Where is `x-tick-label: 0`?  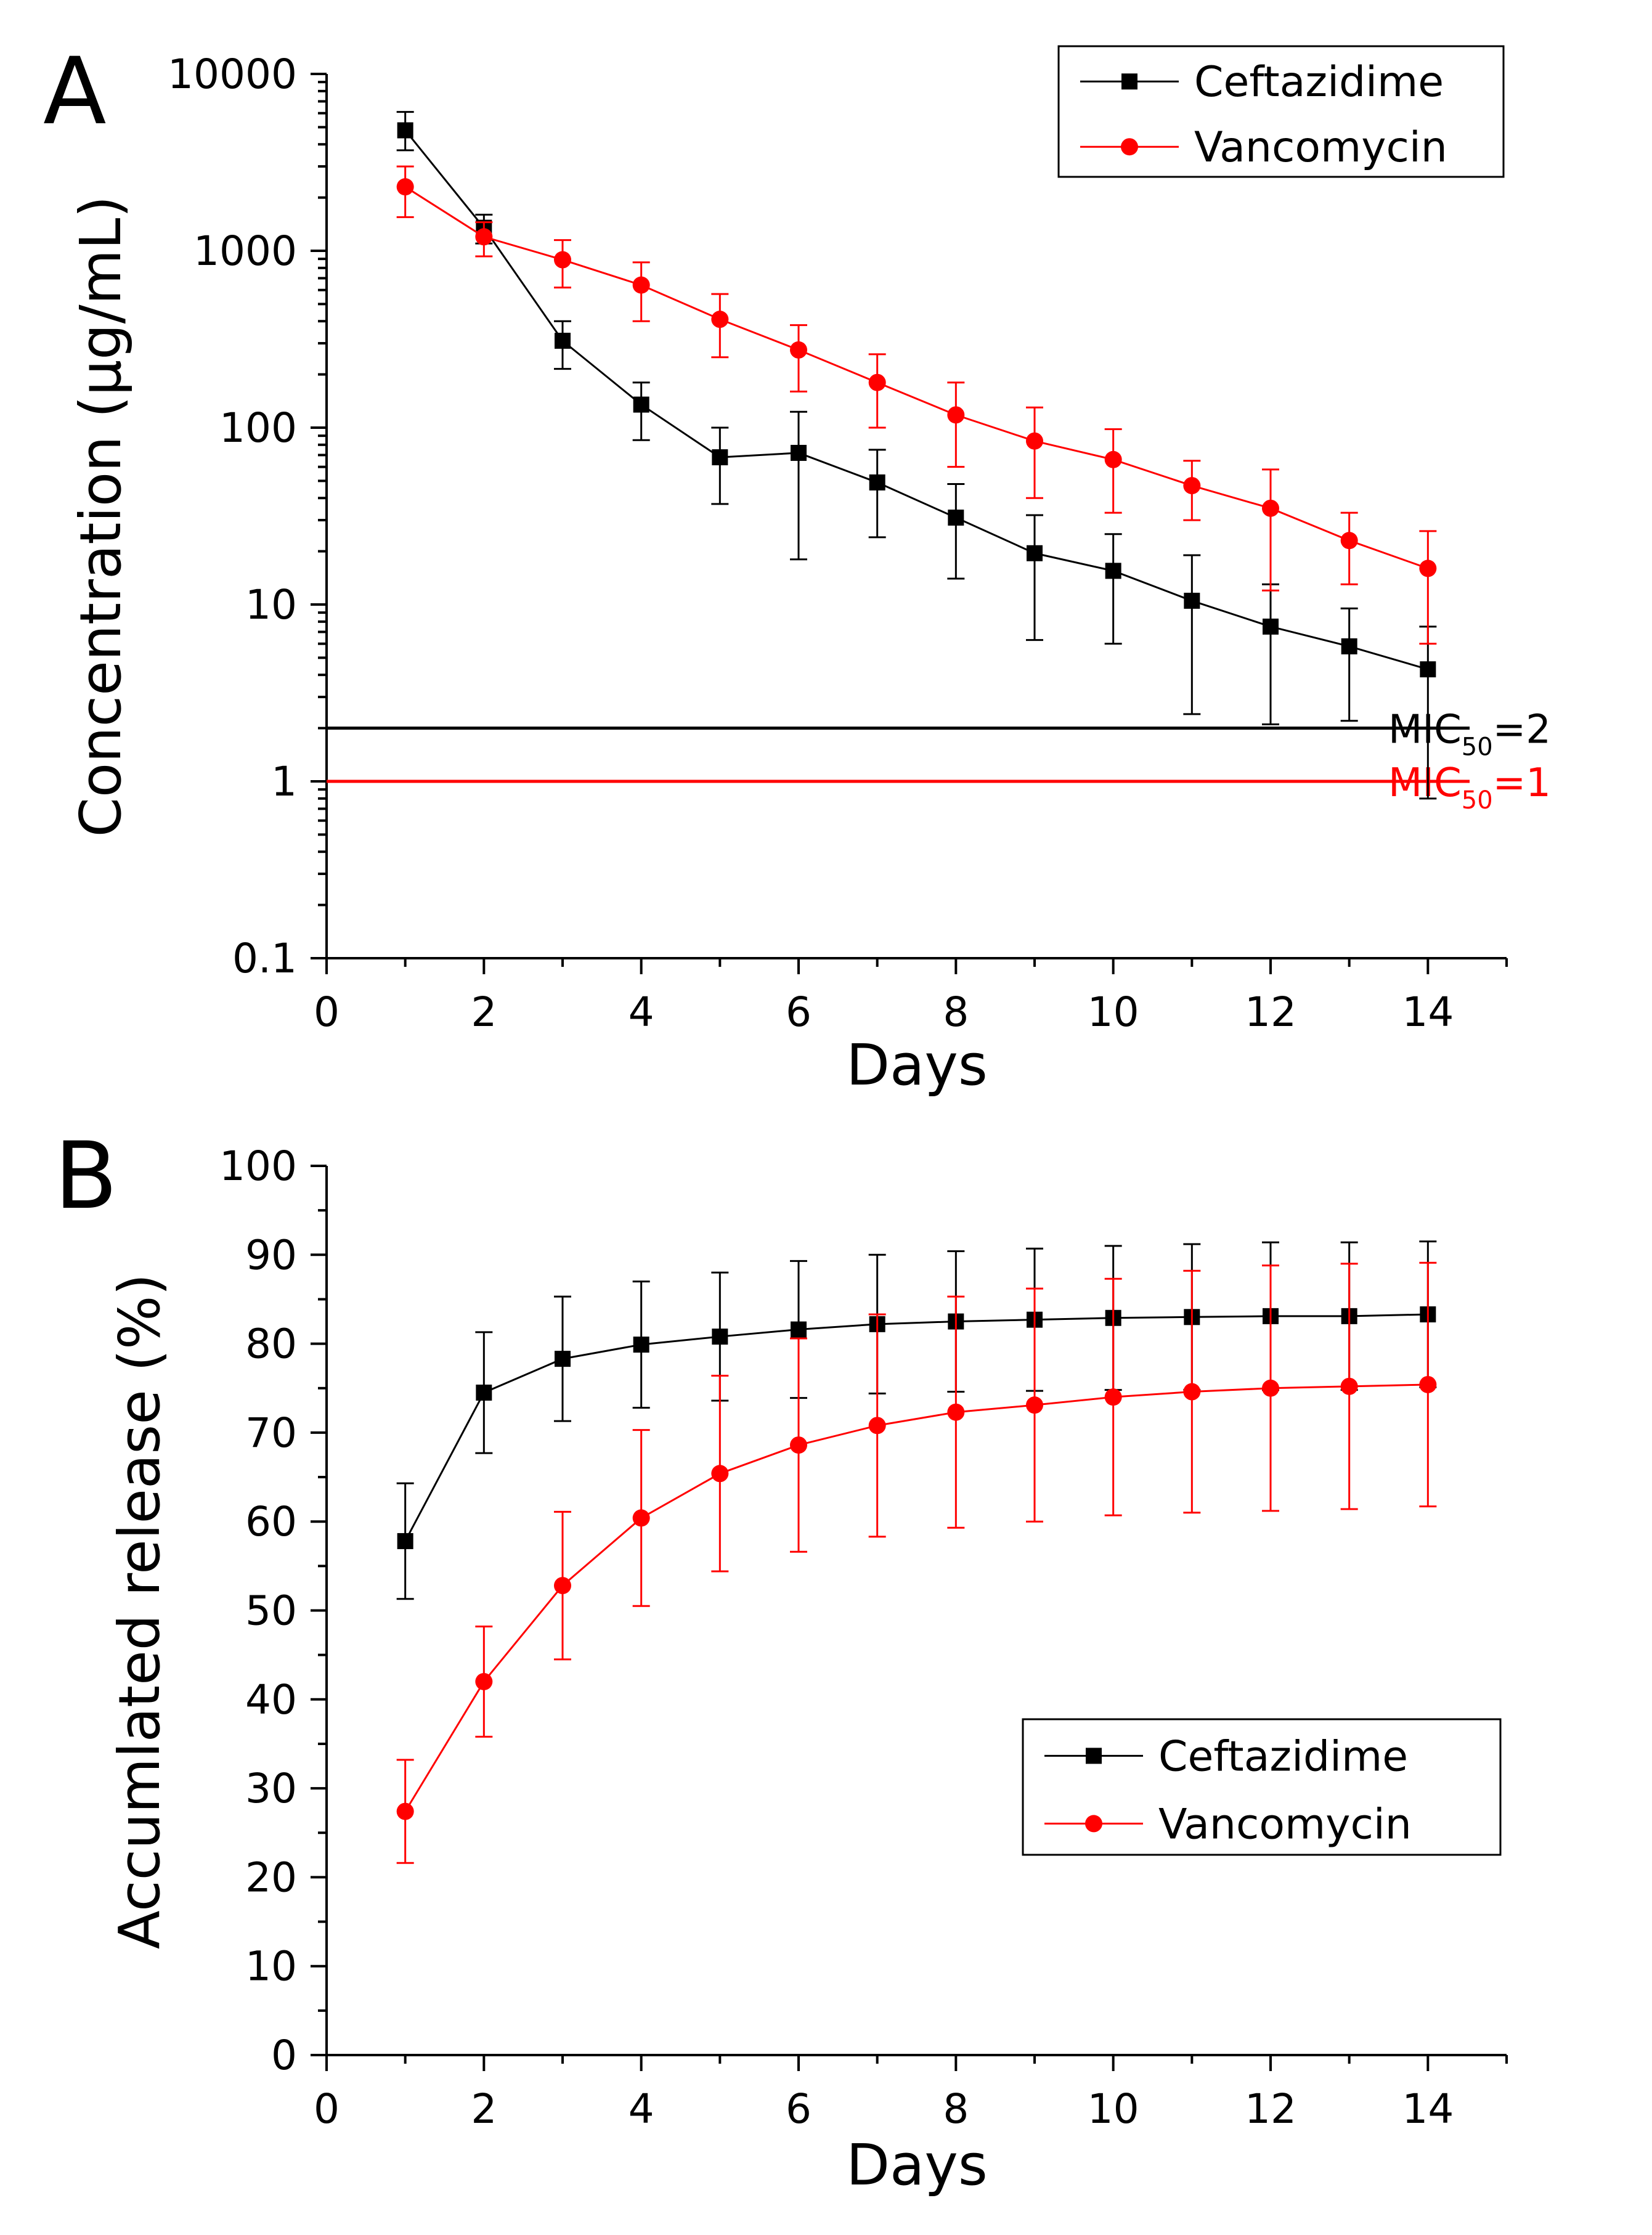 x-tick-label: 0 is located at coordinates (327, 2109).